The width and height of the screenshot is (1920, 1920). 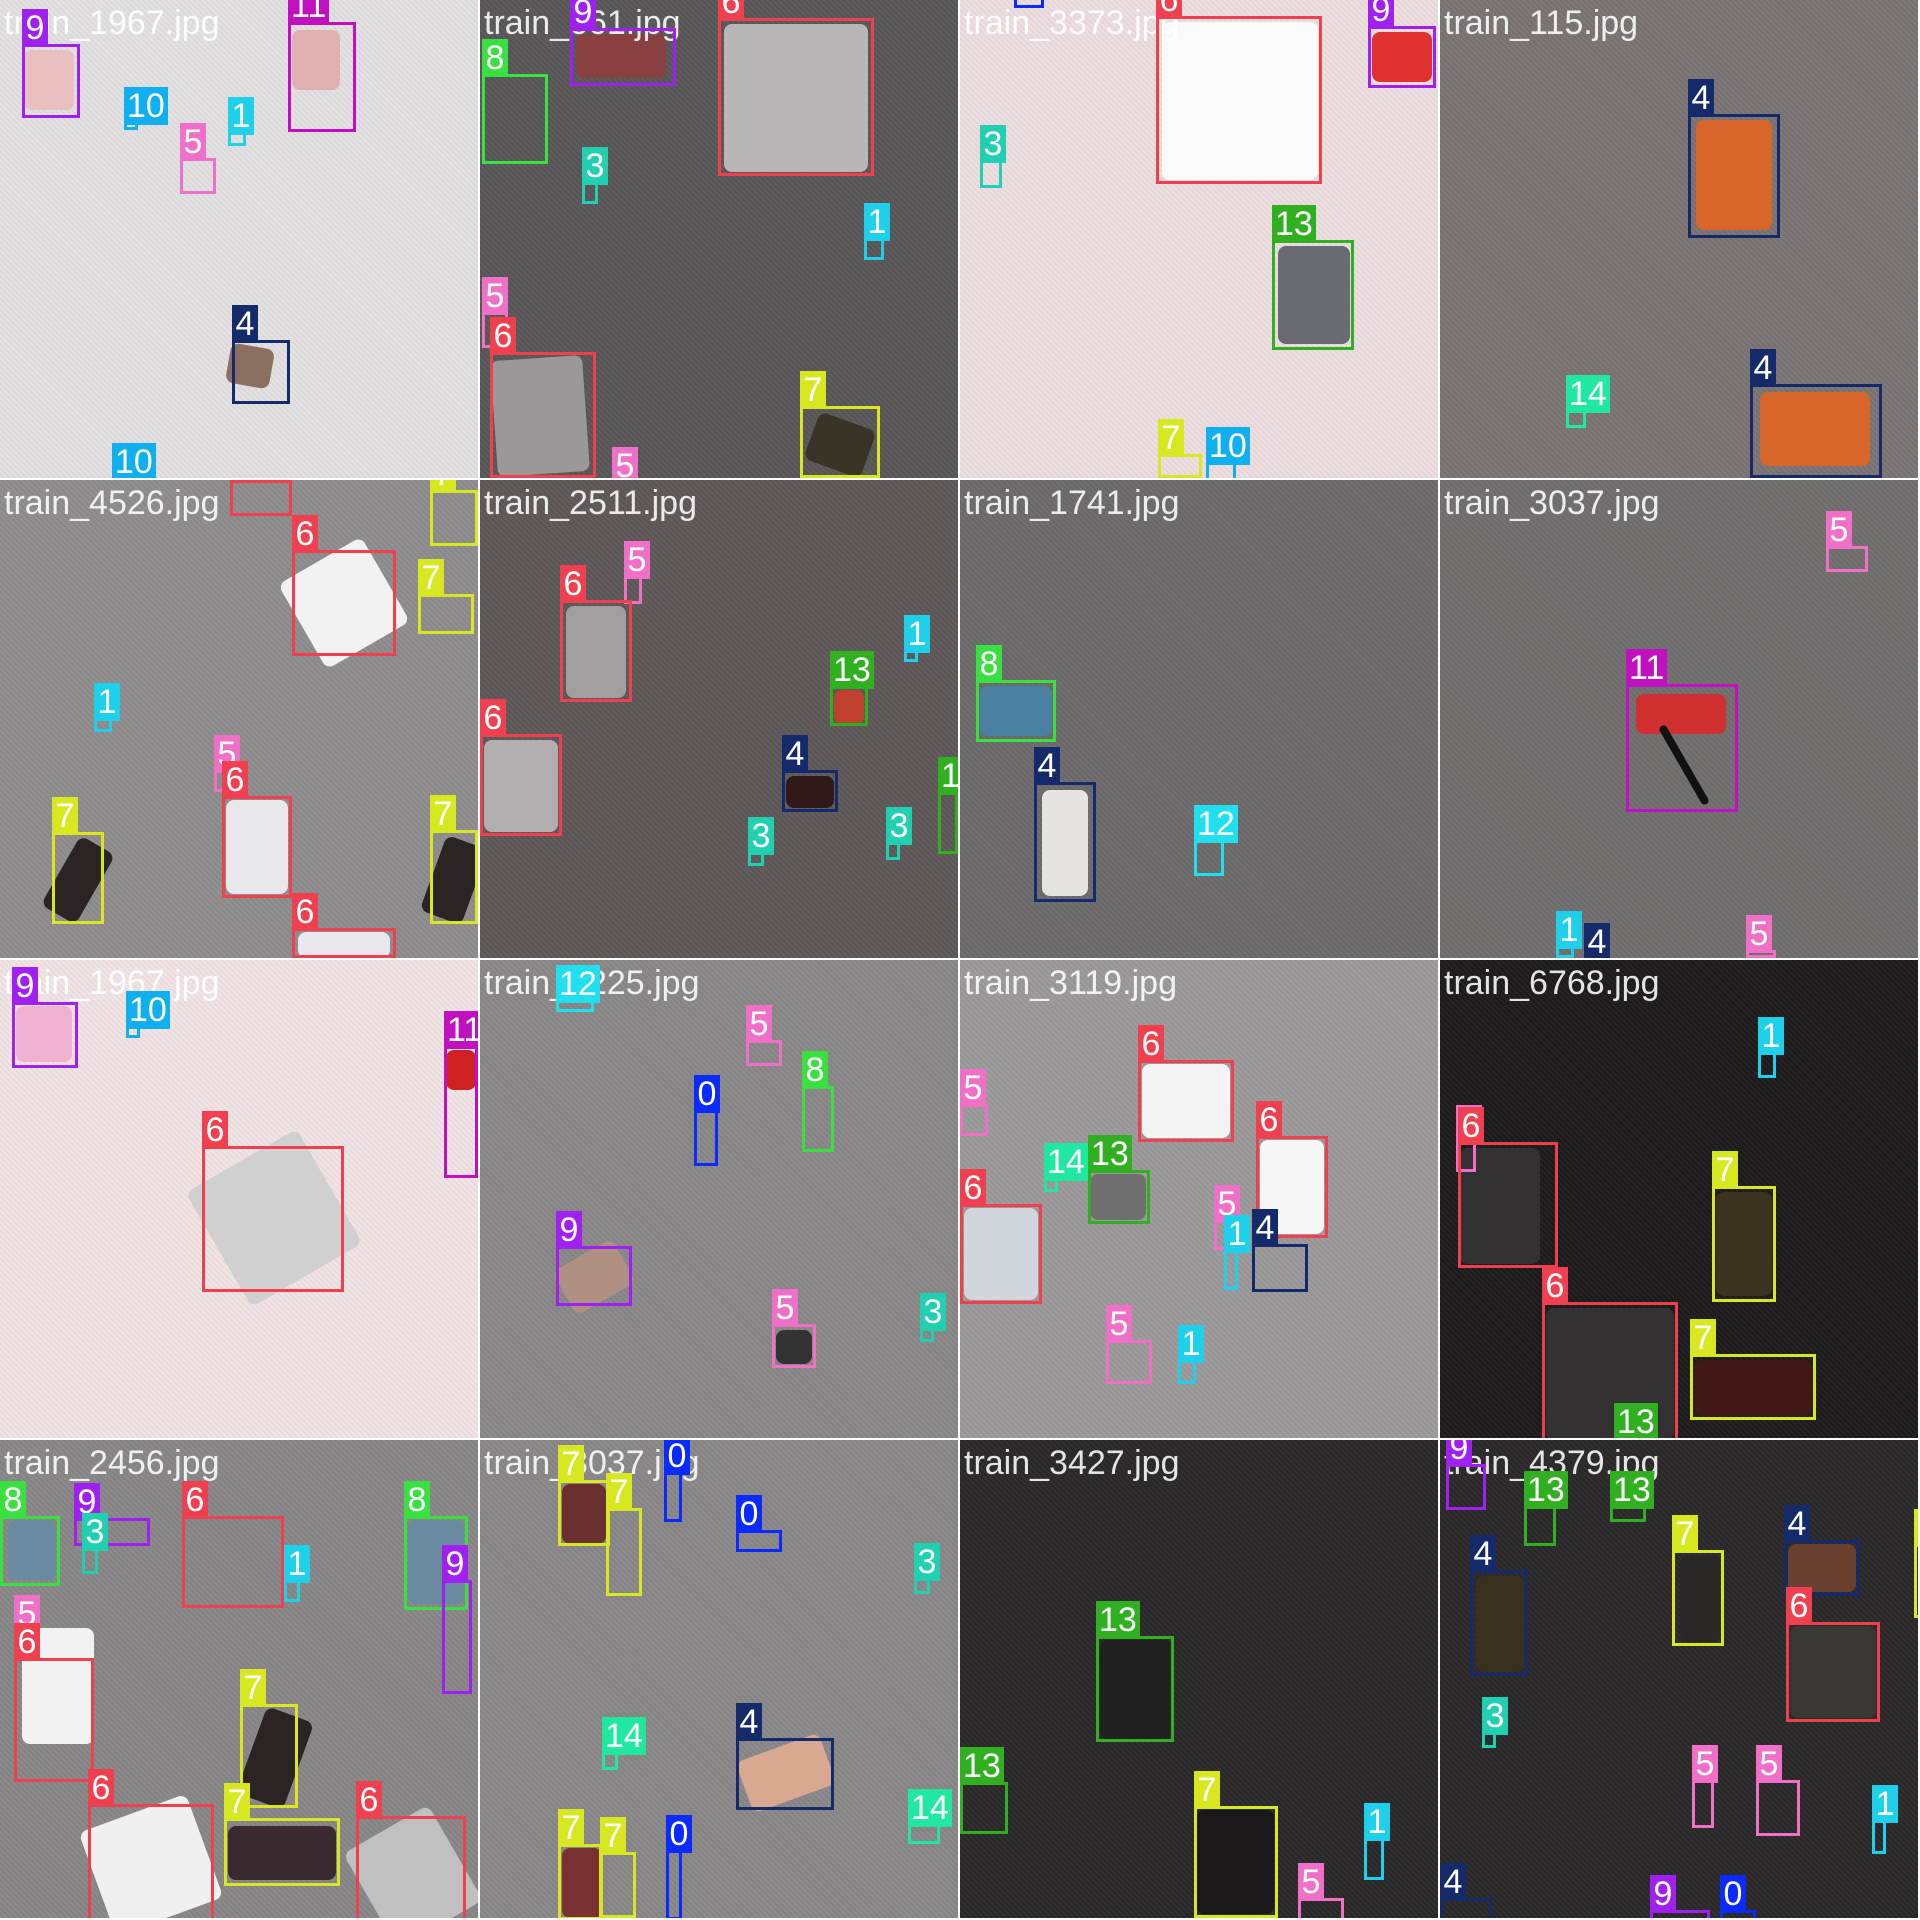 What do you see at coordinates (1679, 239) in the screenshot?
I see `image-tile: train_115.jpg 4 14 4` at bounding box center [1679, 239].